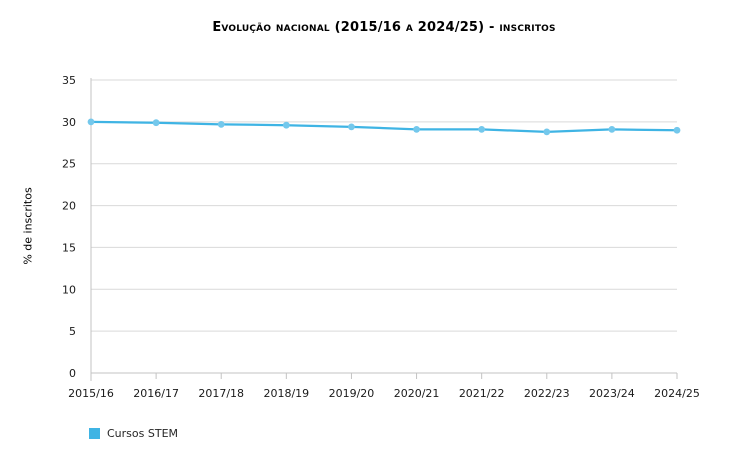 This screenshot has height=462, width=737. Describe the element at coordinates (677, 393) in the screenshot. I see `x-tick-label-9: 2024/25` at that location.